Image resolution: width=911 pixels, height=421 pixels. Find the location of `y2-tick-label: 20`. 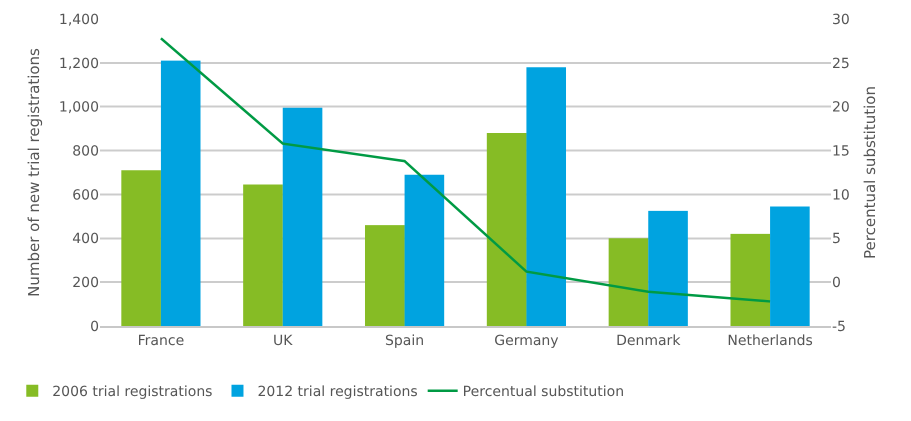

y2-tick-label: 20 is located at coordinates (841, 108).